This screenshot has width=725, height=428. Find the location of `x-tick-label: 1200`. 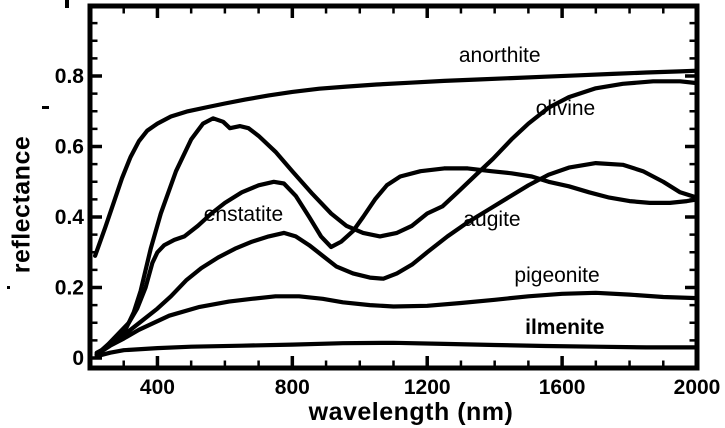

x-tick-label: 1200 is located at coordinates (427, 387).